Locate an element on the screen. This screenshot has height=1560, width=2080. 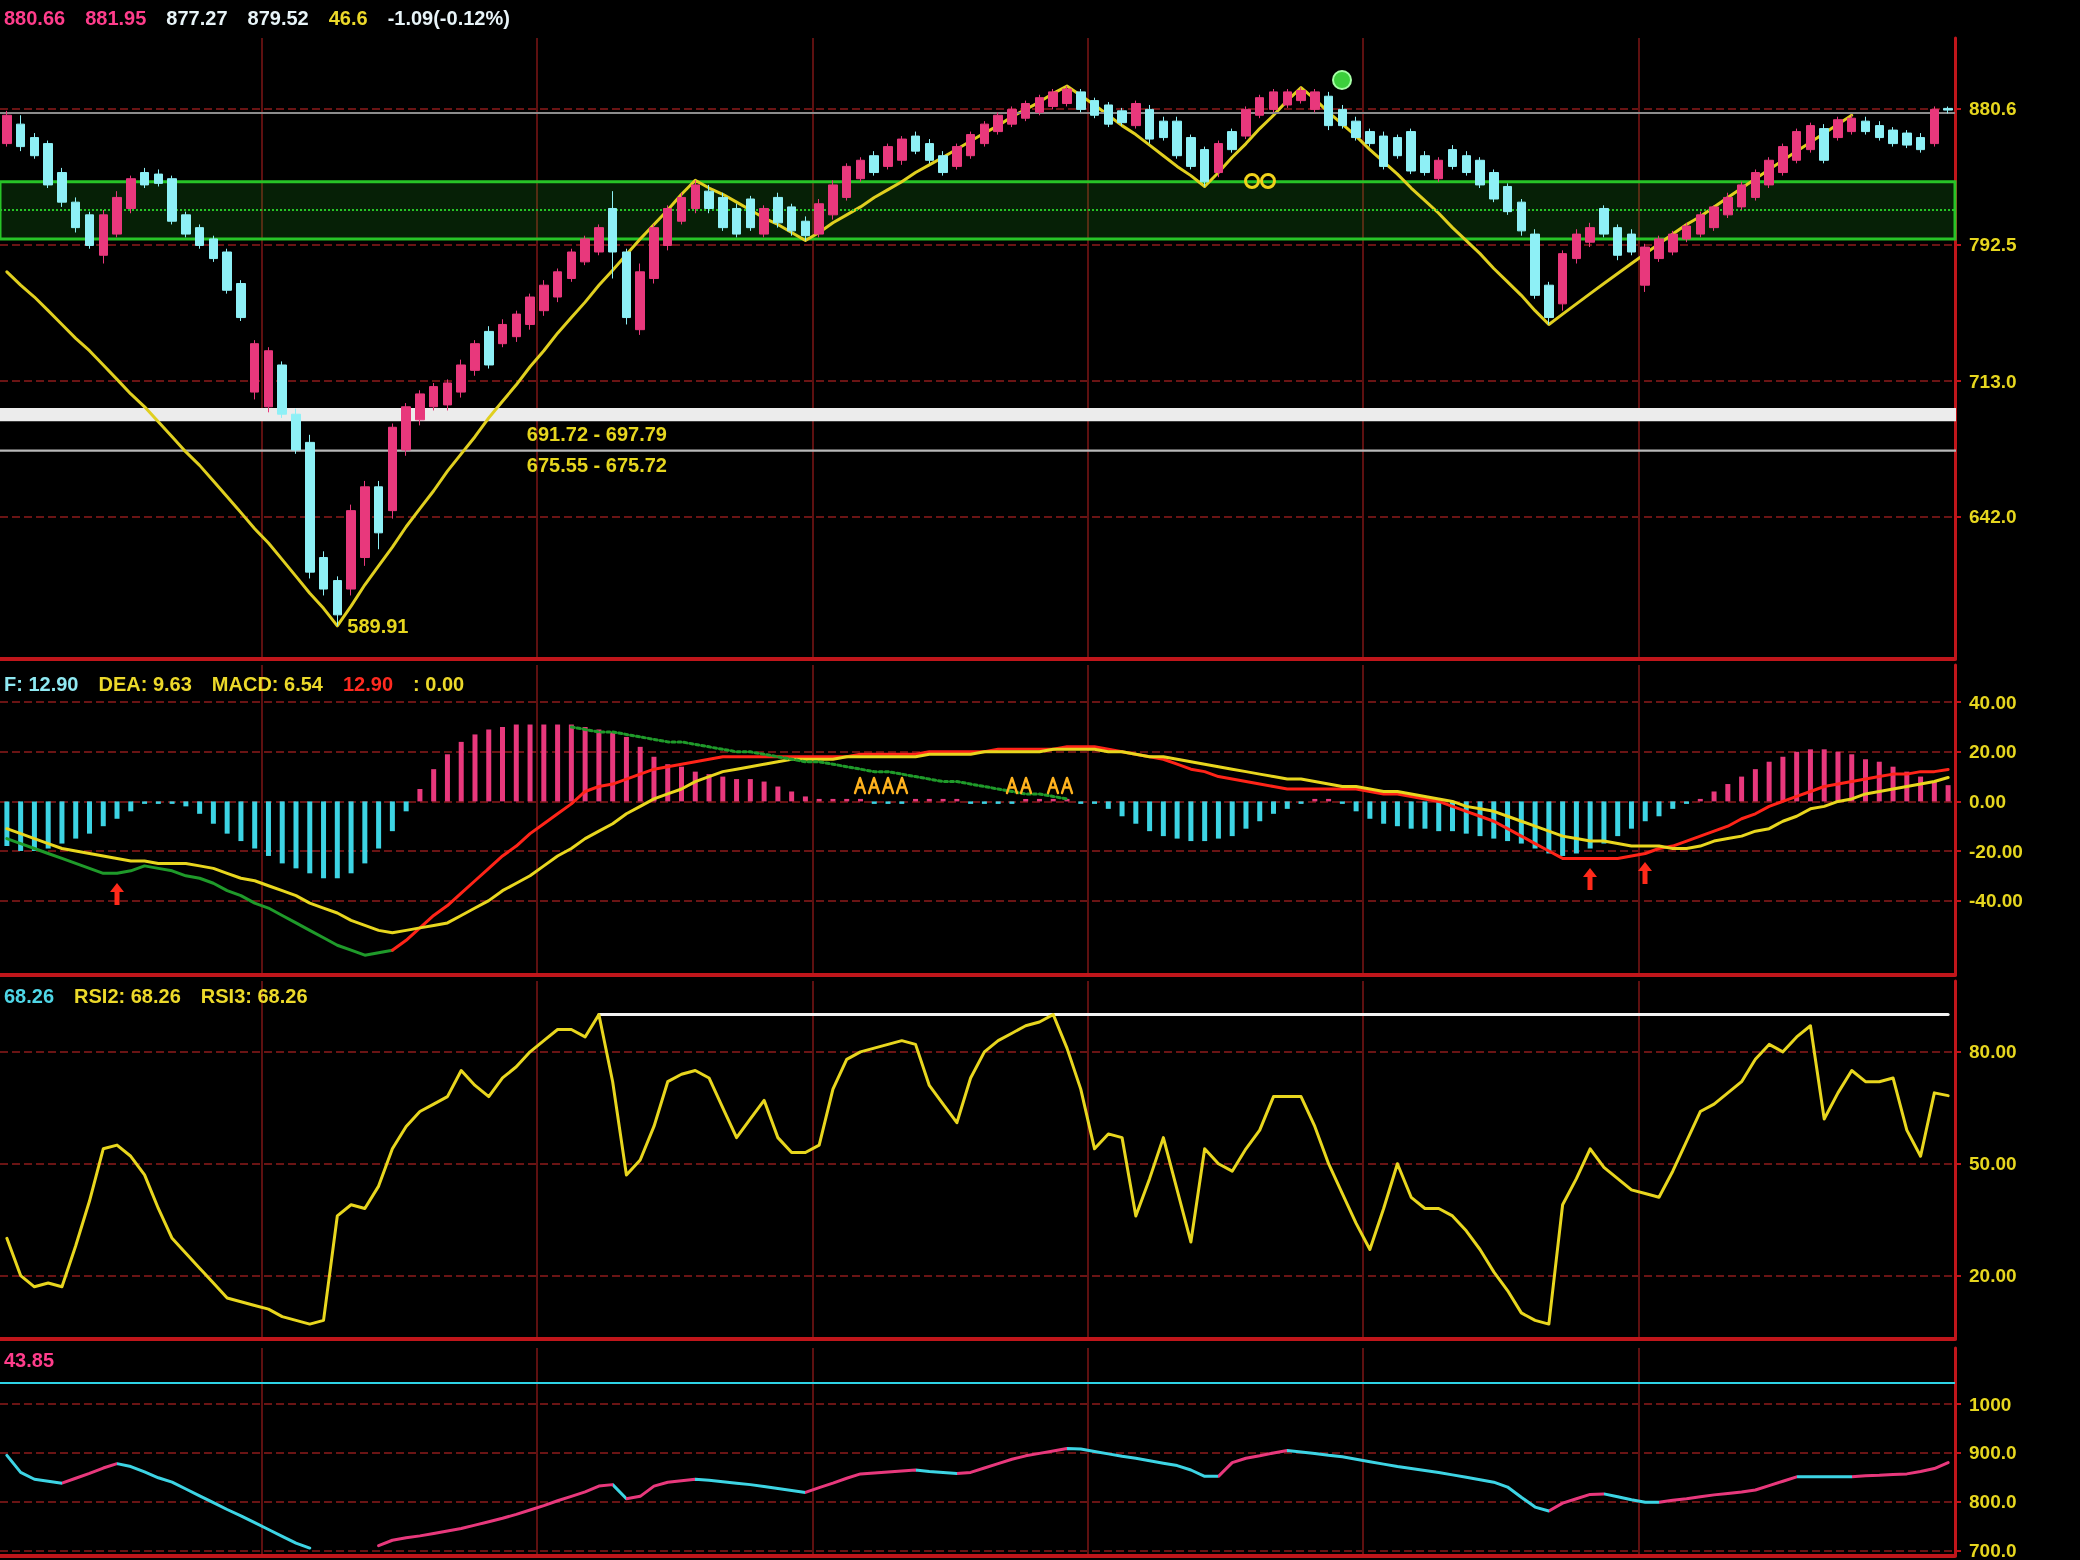
y-tick-label: 700.0 is located at coordinates (1993, 1550).